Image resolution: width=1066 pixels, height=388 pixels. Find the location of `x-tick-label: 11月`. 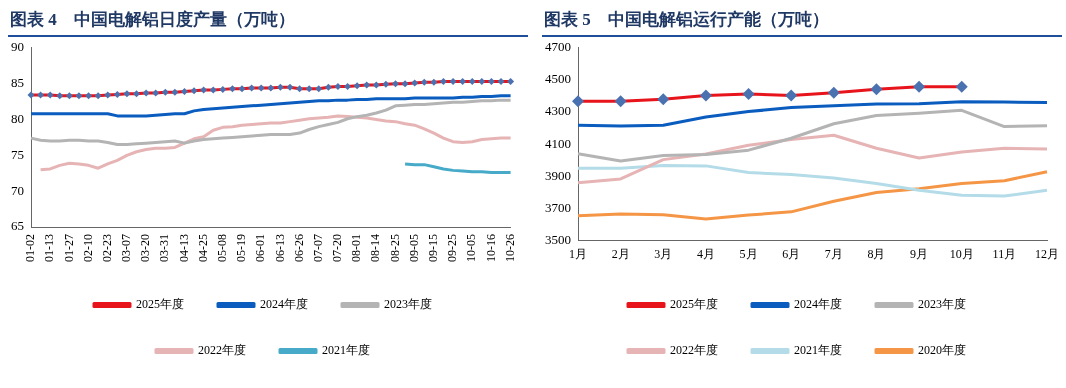

x-tick-label: 11月 is located at coordinates (1004, 253).